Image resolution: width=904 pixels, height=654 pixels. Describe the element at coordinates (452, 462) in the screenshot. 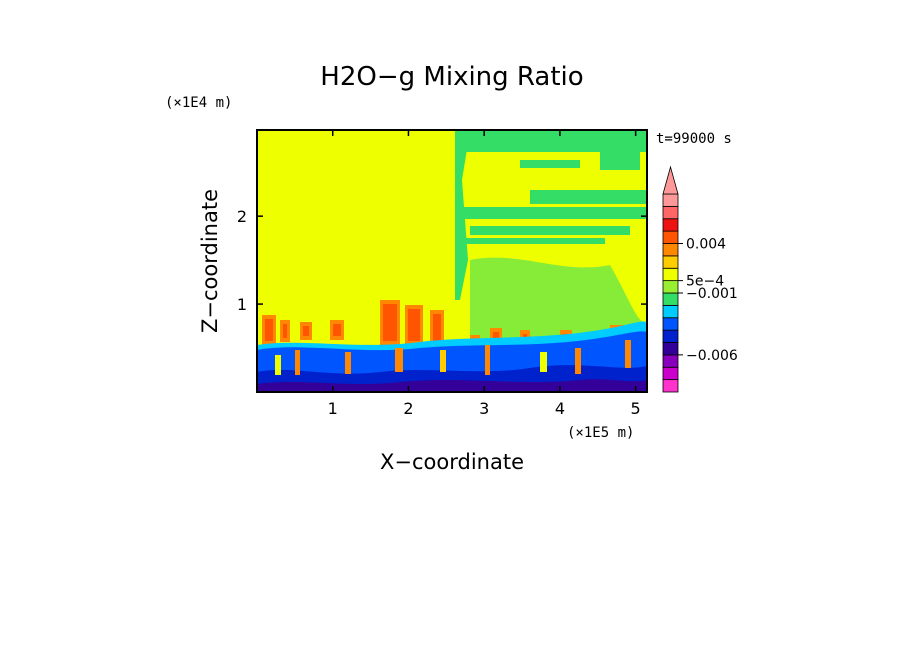

I see `x-axis-label: X−coordinate` at that location.